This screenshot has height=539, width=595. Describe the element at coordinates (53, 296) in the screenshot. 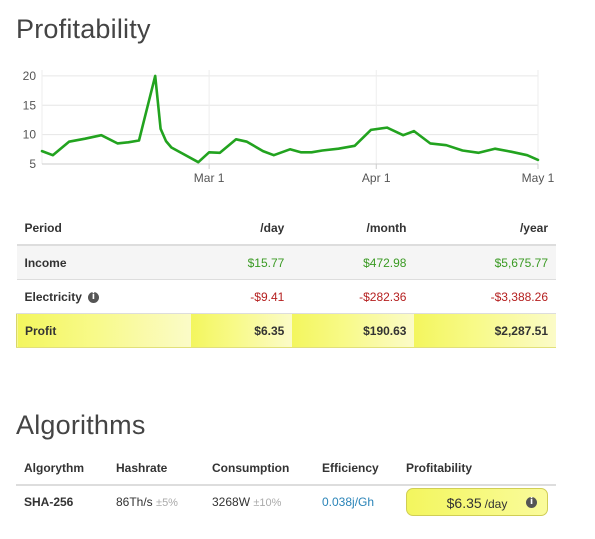

I see `electricity-label: Electricity` at that location.